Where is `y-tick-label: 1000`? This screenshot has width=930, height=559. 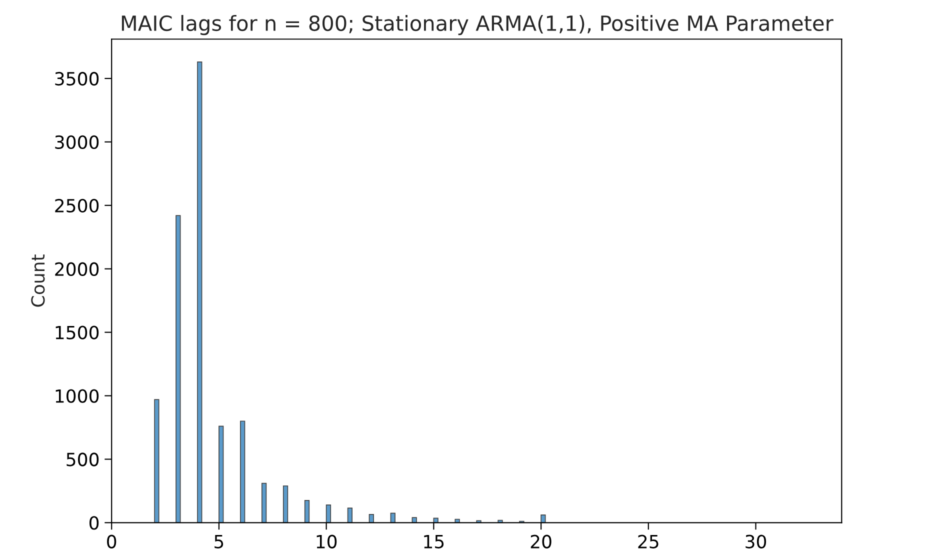
y-tick-label: 1000 is located at coordinates (77, 396).